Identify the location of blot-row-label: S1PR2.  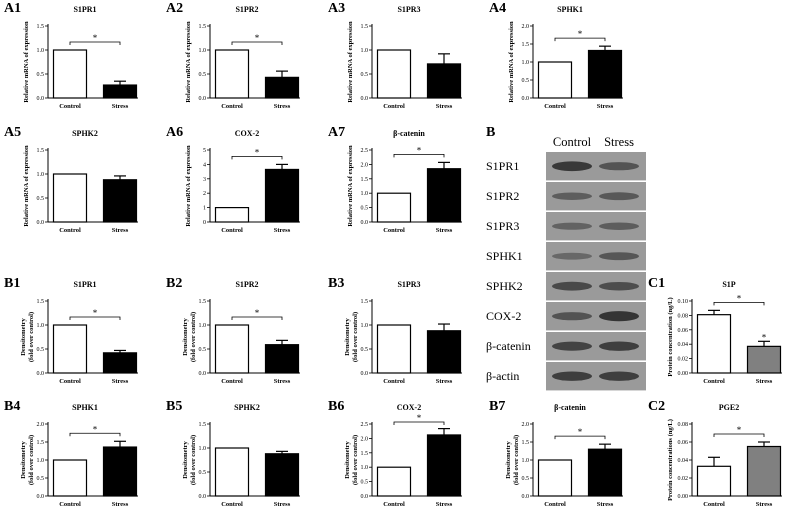
(502, 196).